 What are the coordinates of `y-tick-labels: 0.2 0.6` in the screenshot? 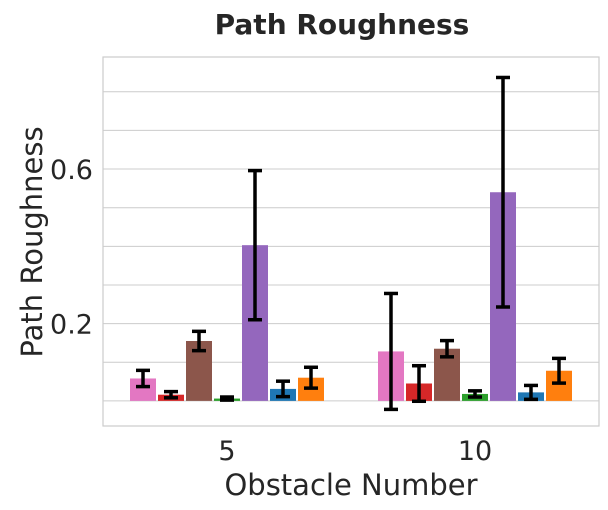 It's located at (71, 248).